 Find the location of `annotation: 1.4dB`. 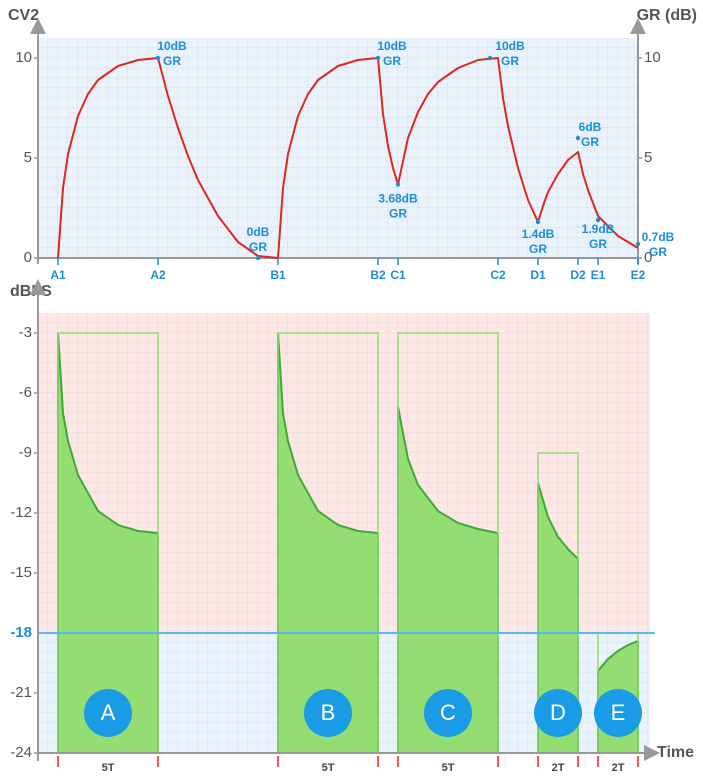

annotation: 1.4dB is located at coordinates (538, 234).